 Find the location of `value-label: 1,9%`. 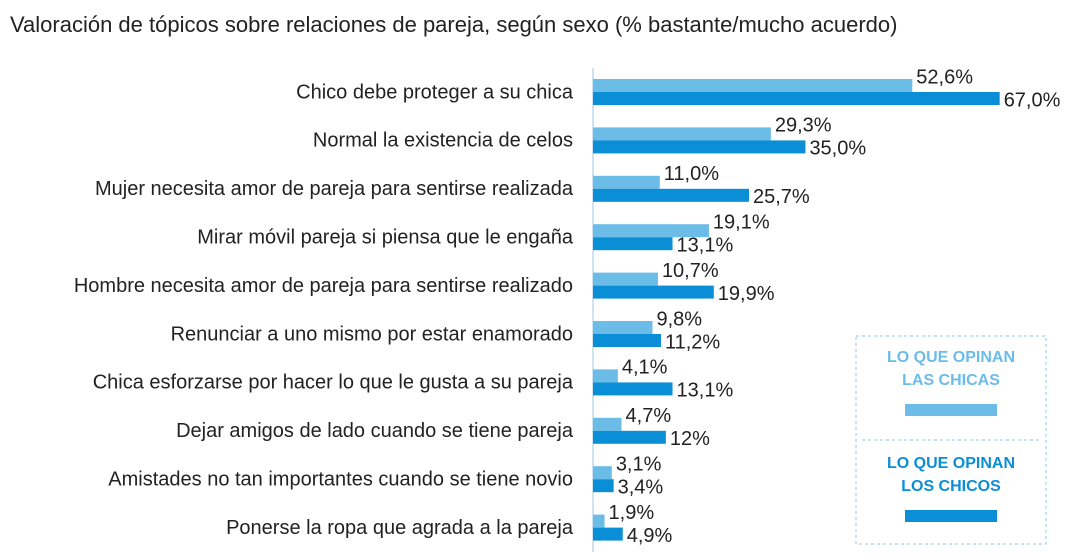

value-label: 1,9% is located at coordinates (632, 513).